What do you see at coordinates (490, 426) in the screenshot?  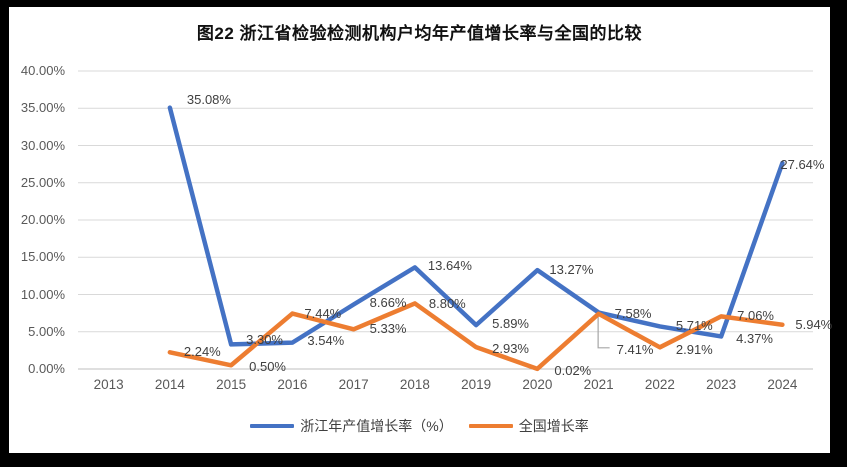 I see `legend-line-swatch-orange` at bounding box center [490, 426].